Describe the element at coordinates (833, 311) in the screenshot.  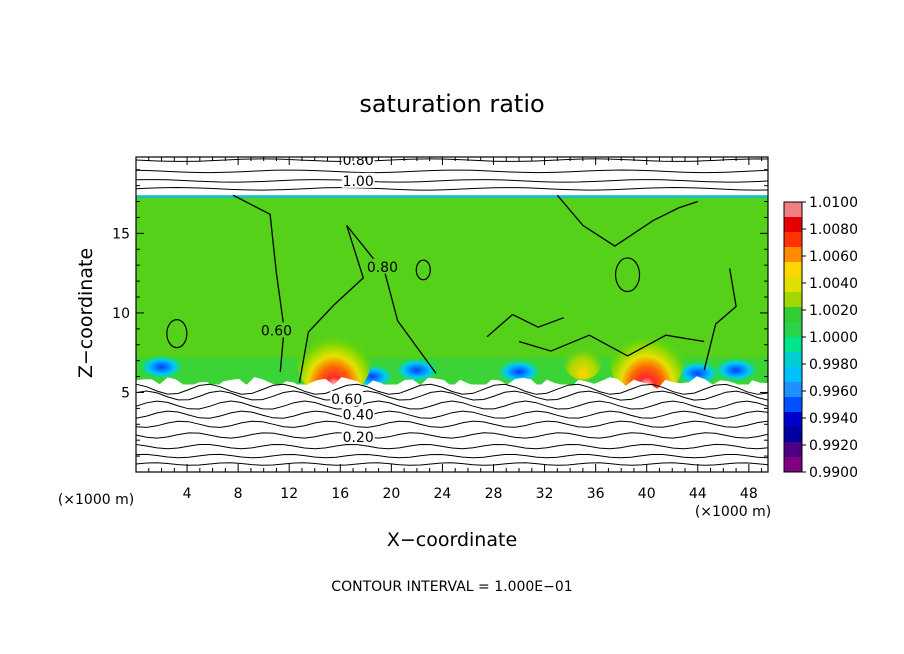
I see `colorbar-tick-label: 1.0020` at that location.